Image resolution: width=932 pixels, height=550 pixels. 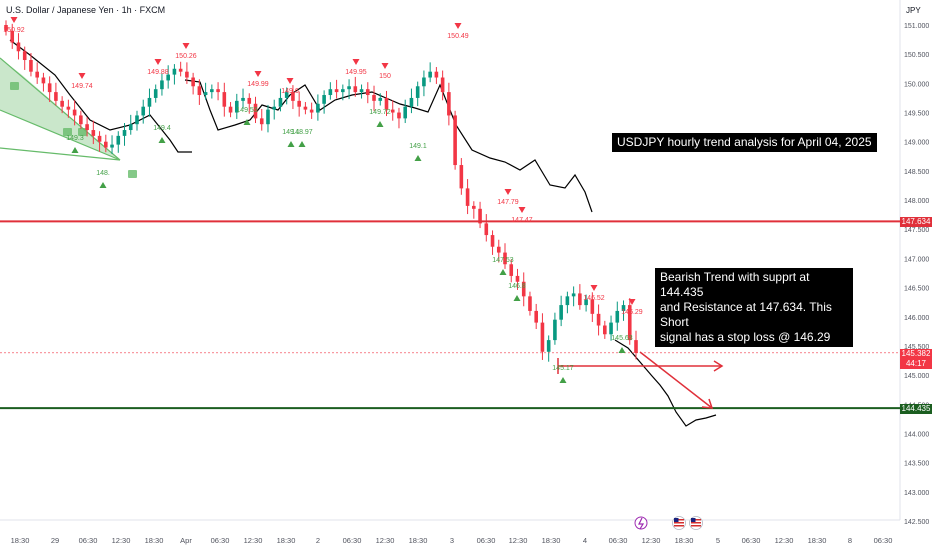 What do you see at coordinates (916, 354) in the screenshot?
I see `current-price-badge: 145.382` at bounding box center [916, 354].